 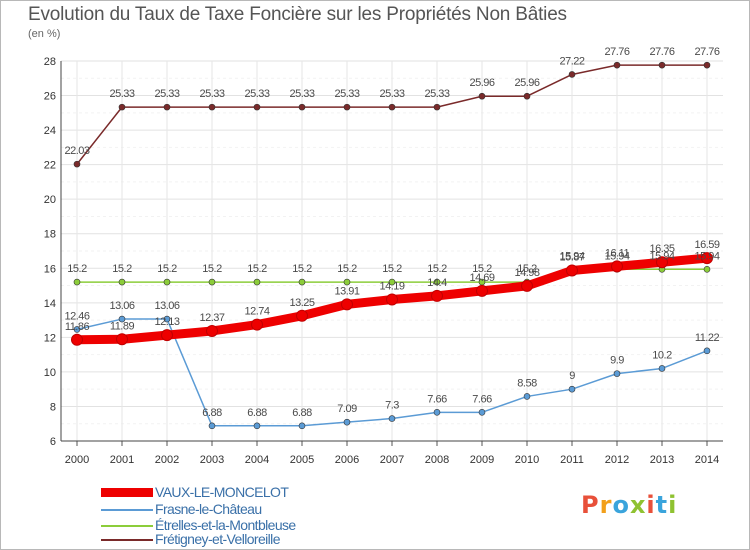 What do you see at coordinates (590, 505) in the screenshot?
I see `logo-letter: P` at bounding box center [590, 505].